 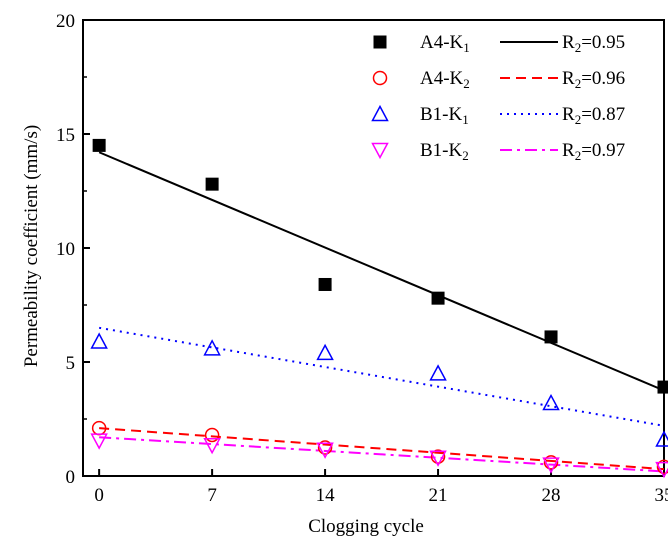 I want to click on y-tick-label: 20, so click(x=65, y=21).